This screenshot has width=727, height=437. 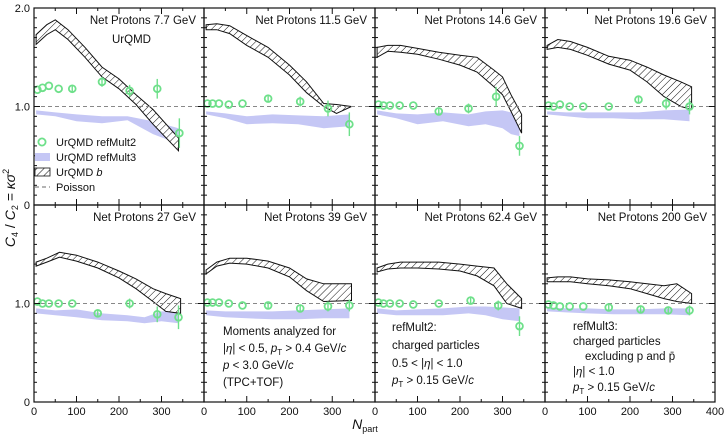 What do you see at coordinates (480, 218) in the screenshot?
I see `panel-title: Net Protons 62.4 GeV` at bounding box center [480, 218].